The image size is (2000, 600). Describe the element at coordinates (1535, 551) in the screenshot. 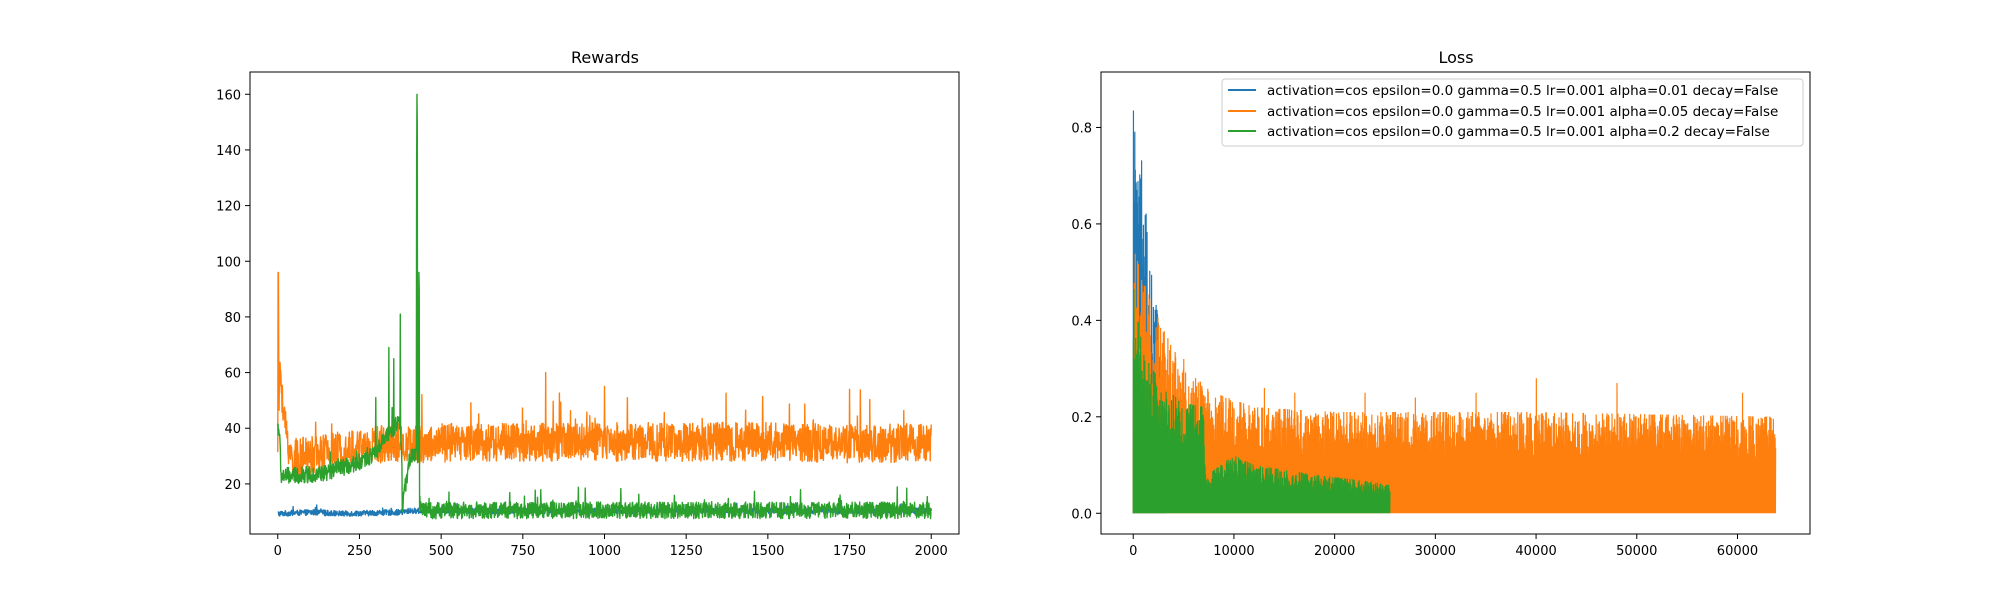

I see `x-tick-label: 40000` at that location.